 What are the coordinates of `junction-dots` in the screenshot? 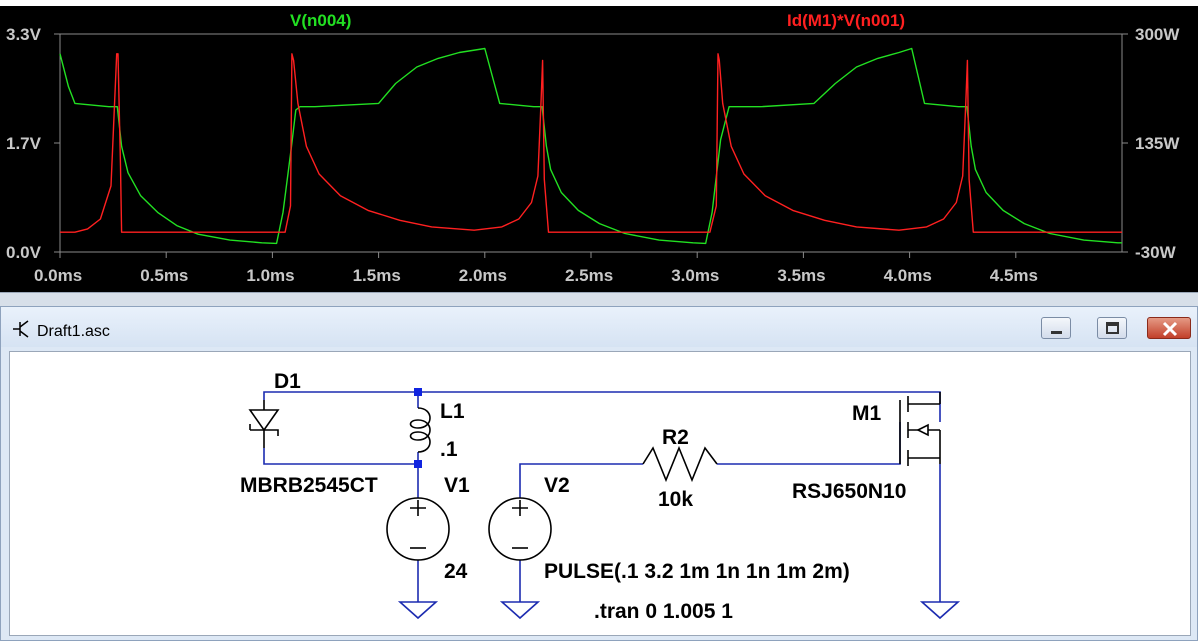 It's located at (418, 428).